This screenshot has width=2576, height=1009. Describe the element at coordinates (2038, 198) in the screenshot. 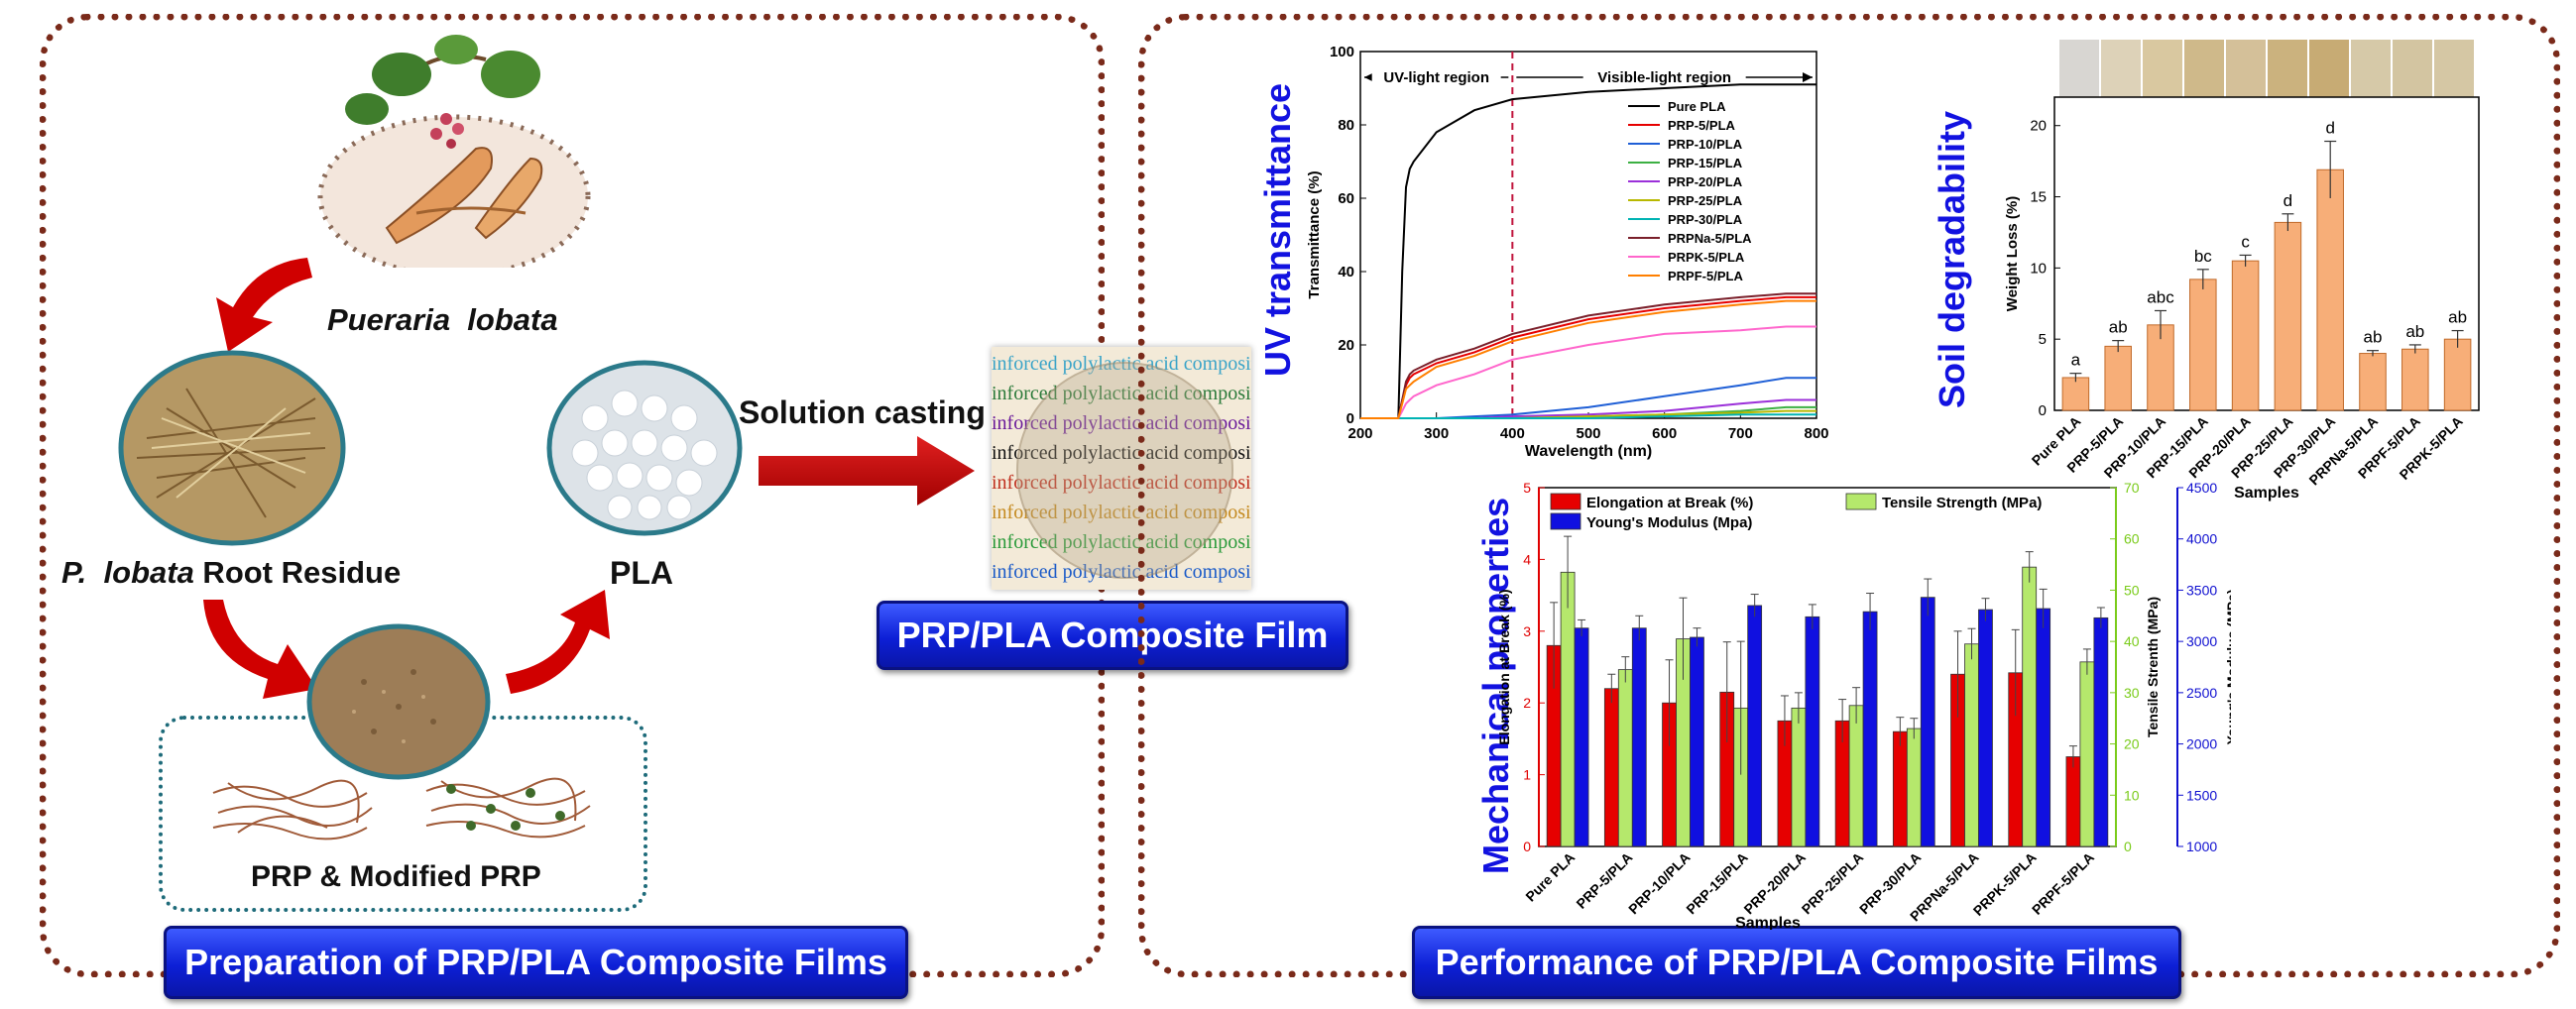

I see `y-tick-label: 15` at that location.